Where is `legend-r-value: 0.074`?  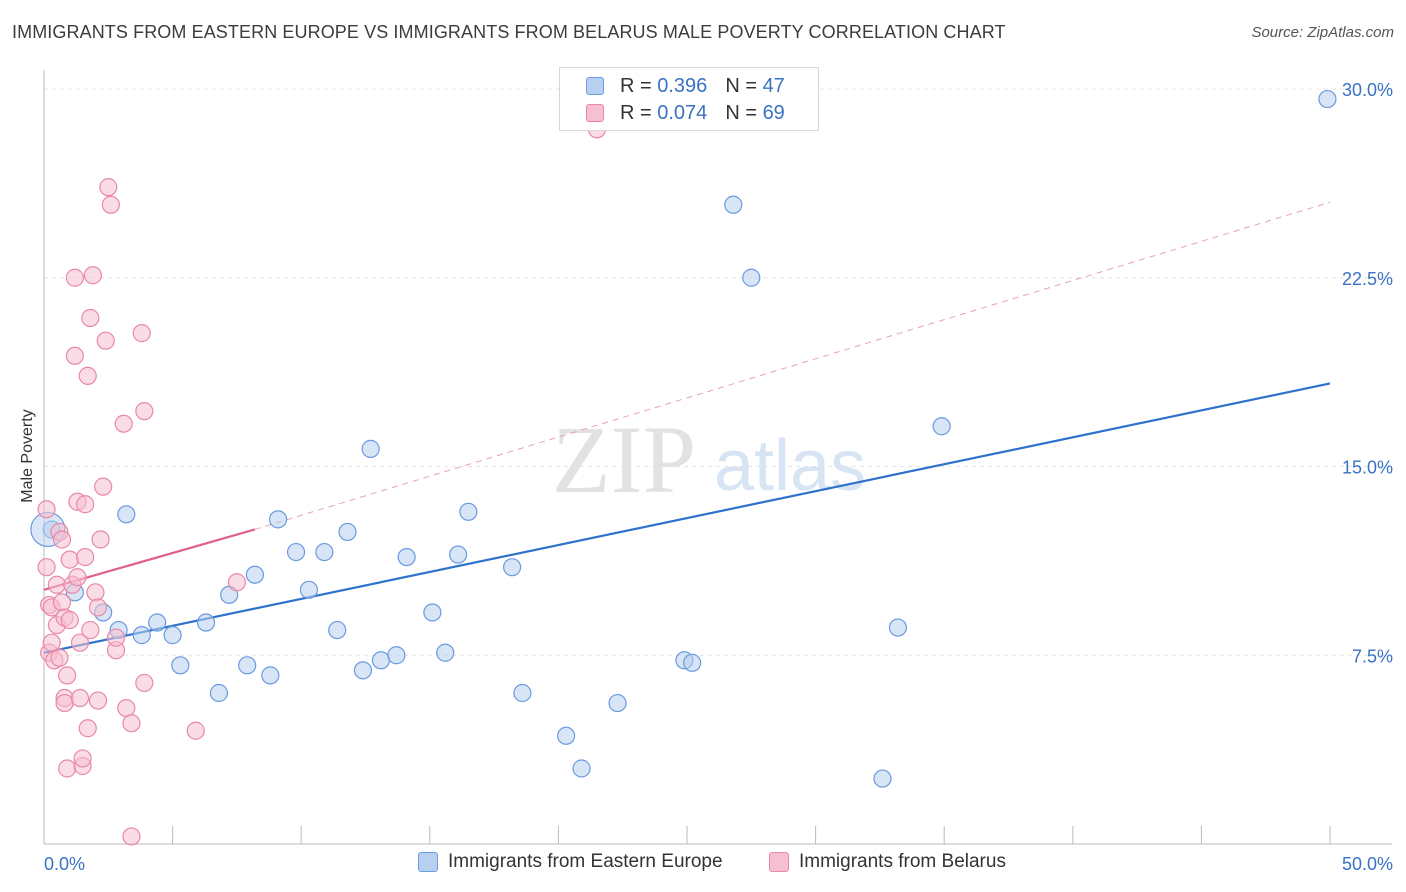
legend-r-value: 0.074 is located at coordinates (682, 112).